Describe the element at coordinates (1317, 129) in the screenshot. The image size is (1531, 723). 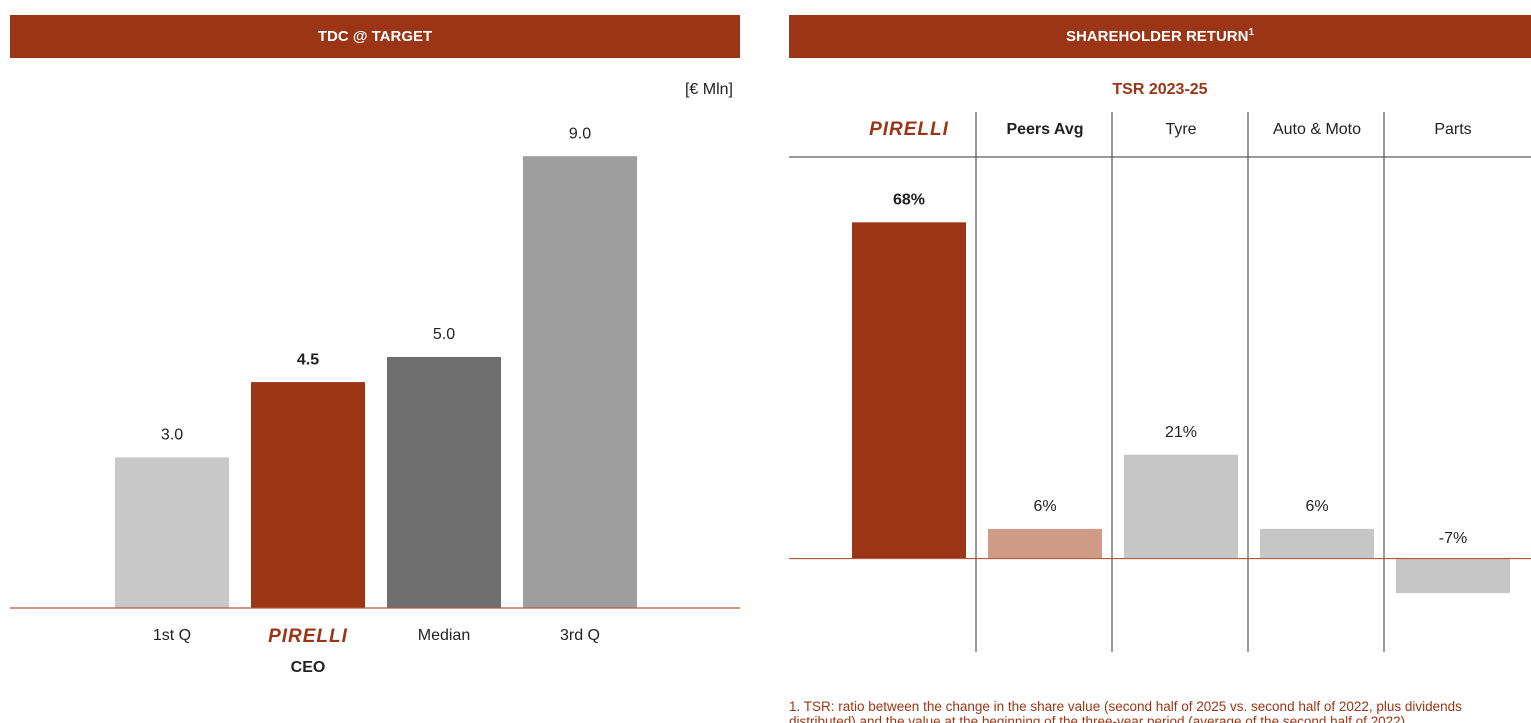
I see `column-header: Auto & Moto` at that location.